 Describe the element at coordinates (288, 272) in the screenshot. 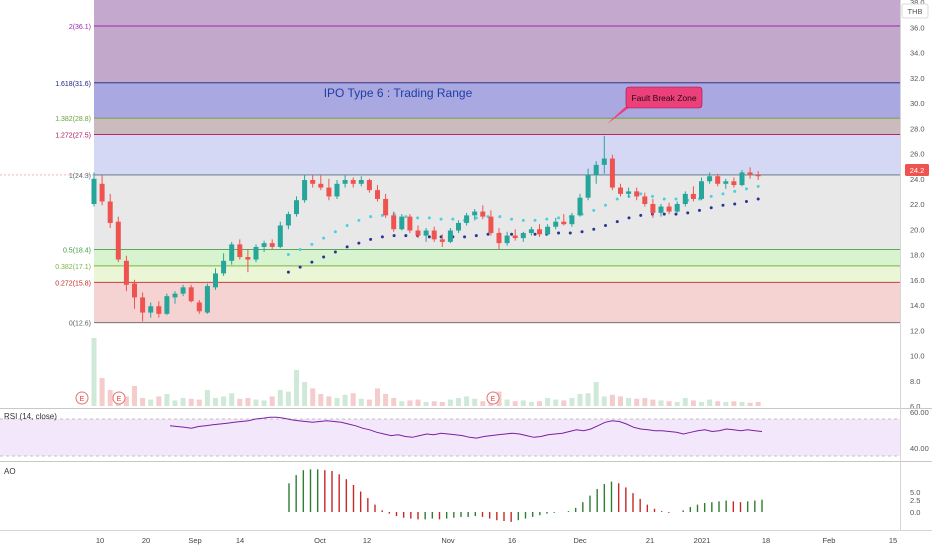

I see `trail-dot-slow` at that location.